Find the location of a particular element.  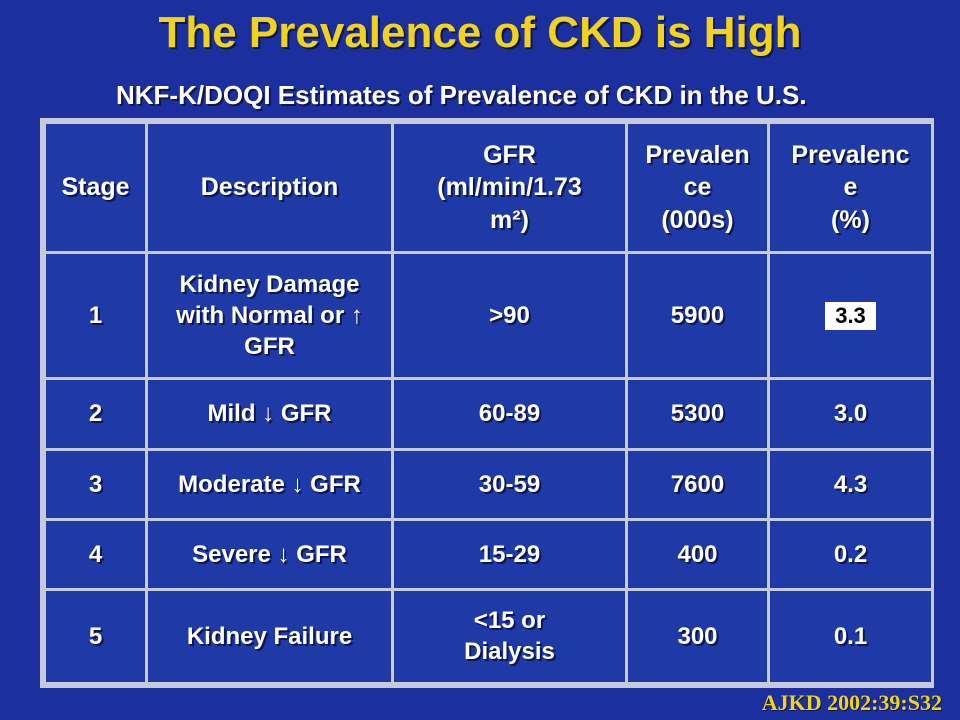

highlighted-percent: 3.3 is located at coordinates (850, 316).